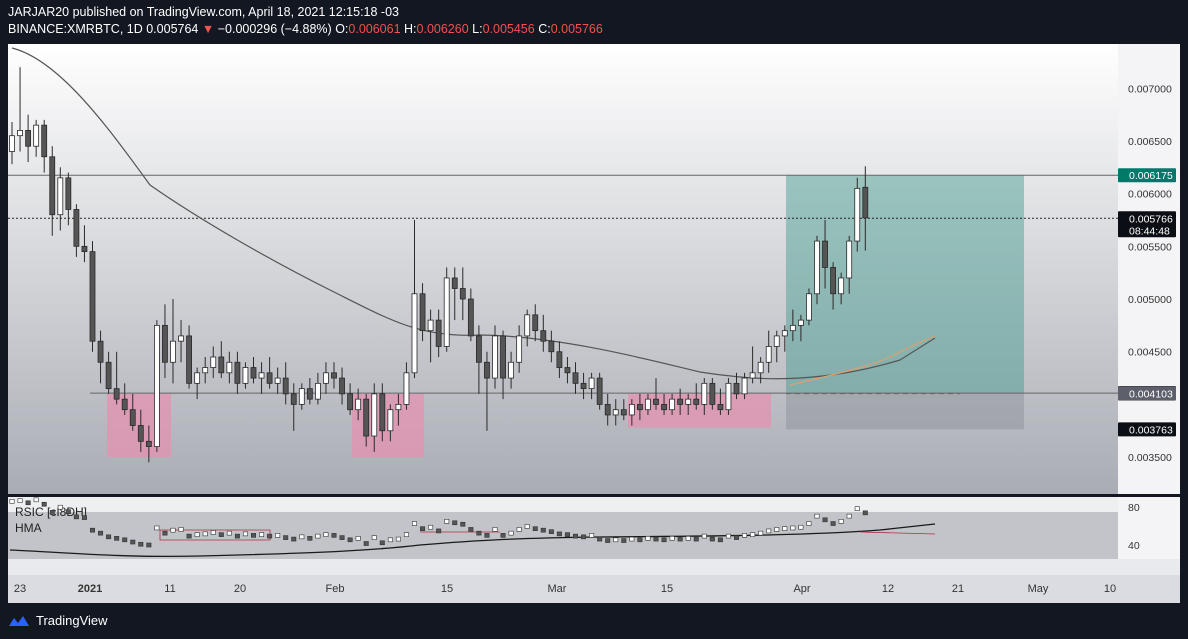 The height and width of the screenshot is (639, 1188). I want to click on hma-band, so click(547, 535).